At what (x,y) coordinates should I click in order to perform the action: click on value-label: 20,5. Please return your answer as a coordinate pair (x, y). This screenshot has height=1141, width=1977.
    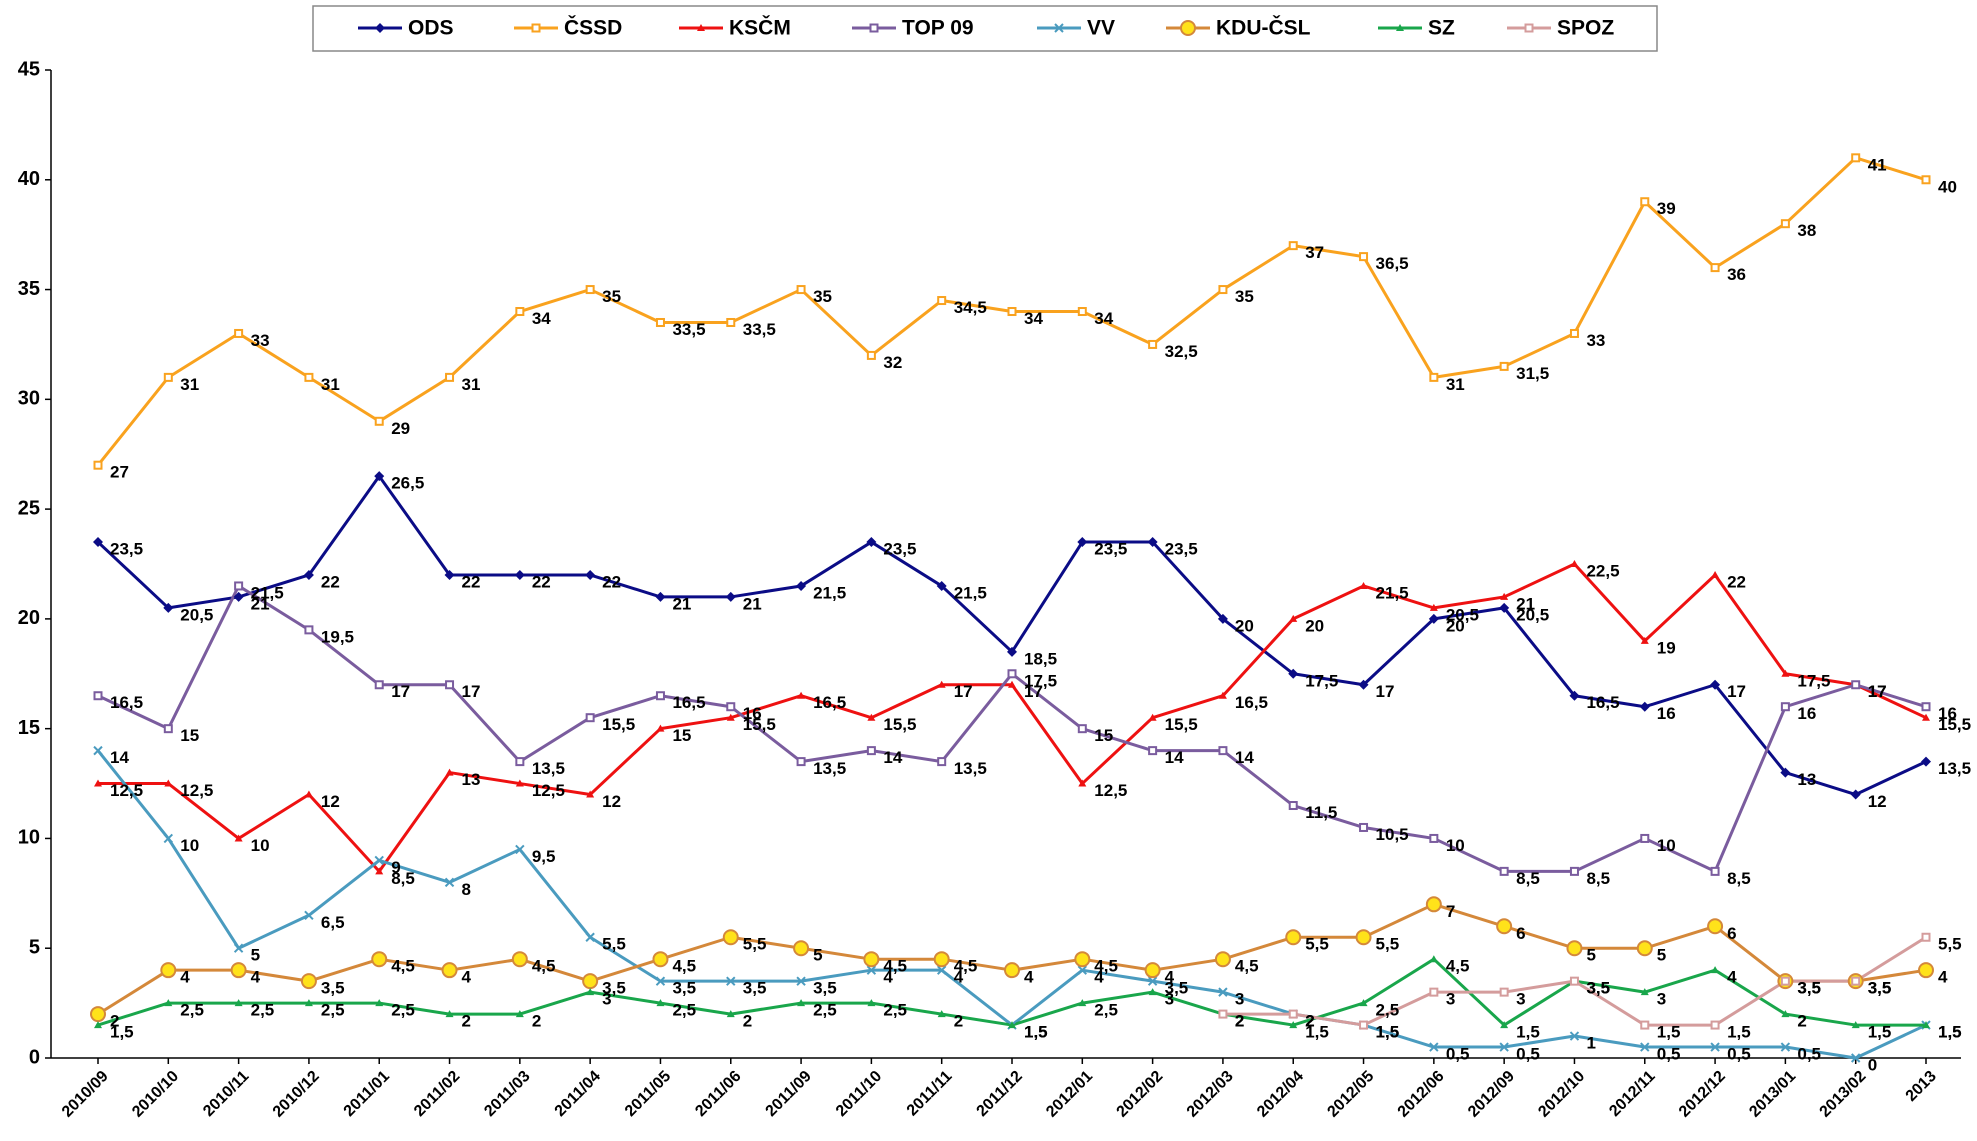
    Looking at the image, I should click on (1532, 614).